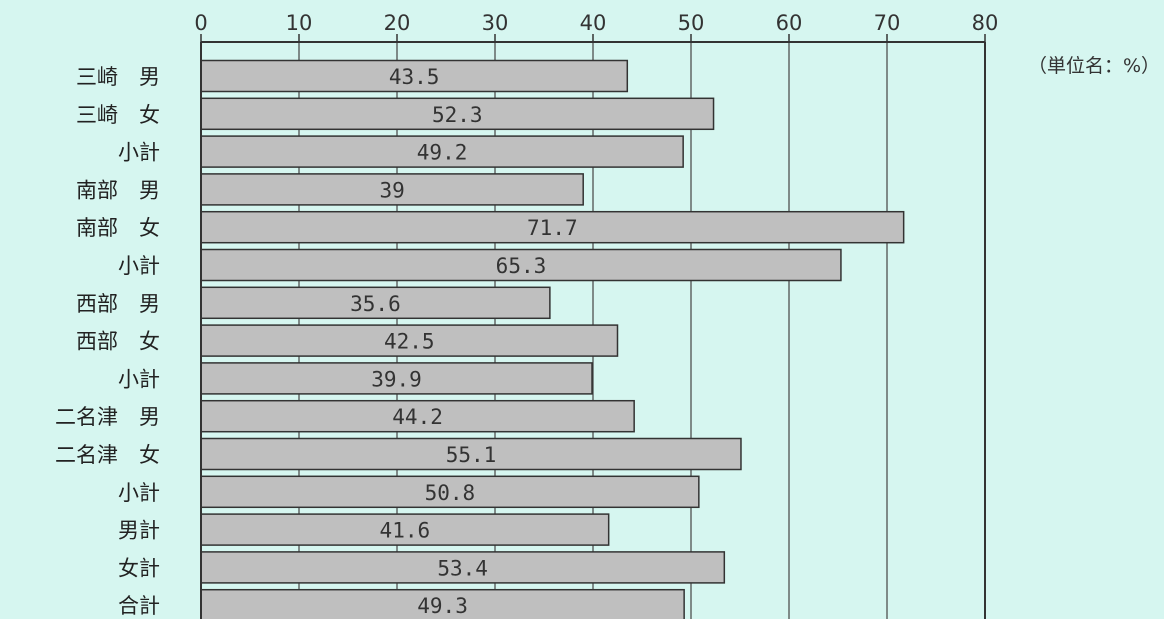 This screenshot has width=1164, height=619. I want to click on category-label-2: 小計, so click(139, 153).